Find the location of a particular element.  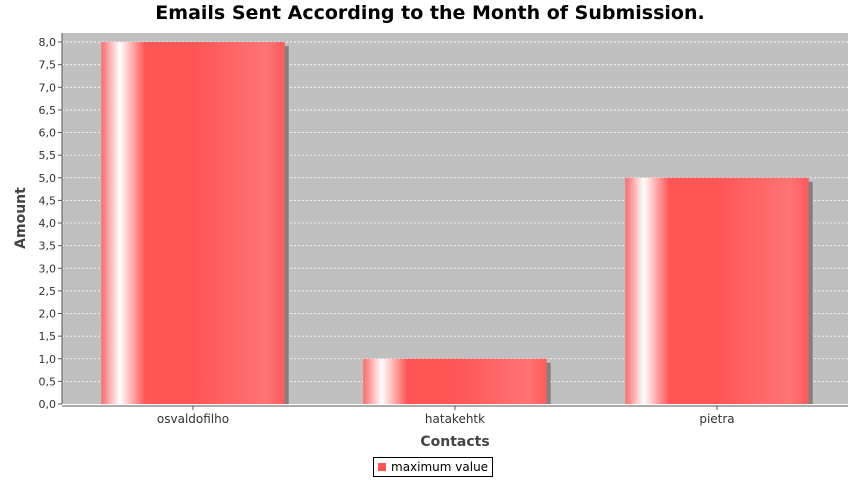

y-tick-label: 1,0 is located at coordinates (48, 359).